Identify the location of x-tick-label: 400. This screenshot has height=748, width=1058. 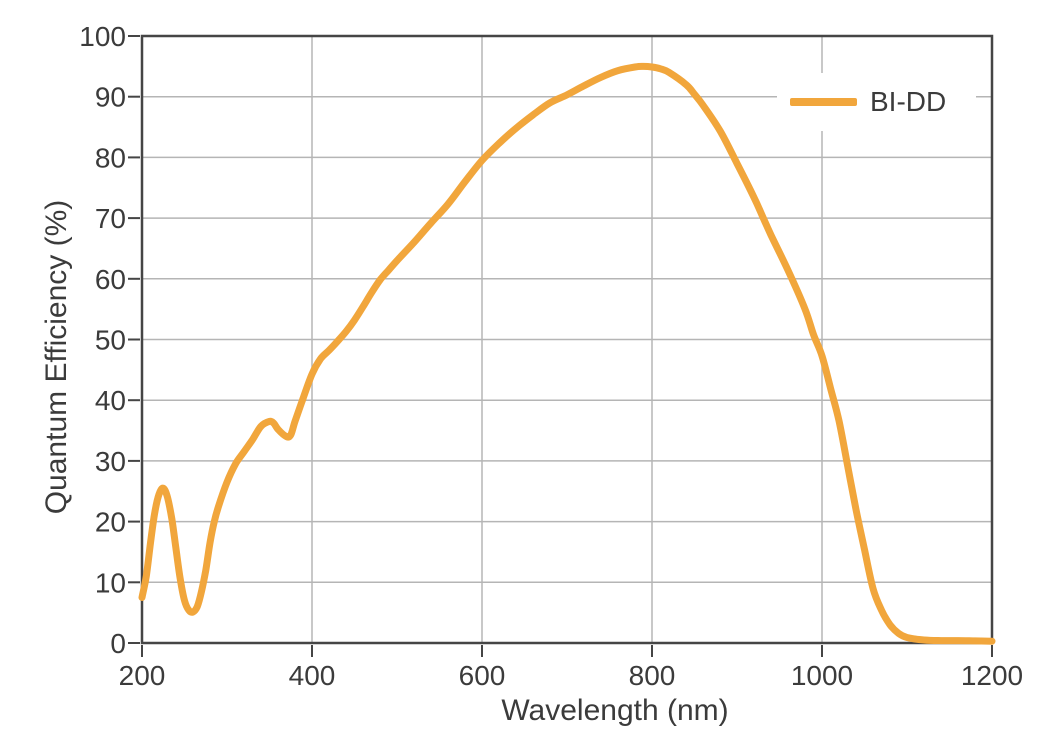
(312, 675).